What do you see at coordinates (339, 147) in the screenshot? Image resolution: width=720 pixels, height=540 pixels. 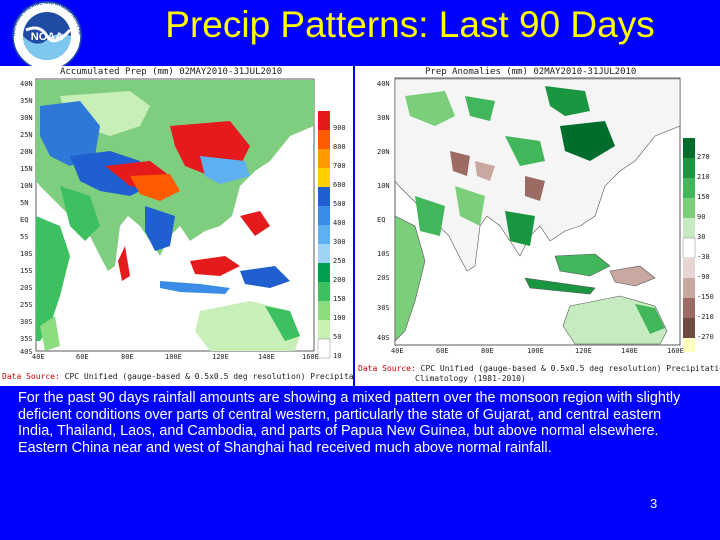 I see `legend-value: 800` at bounding box center [339, 147].